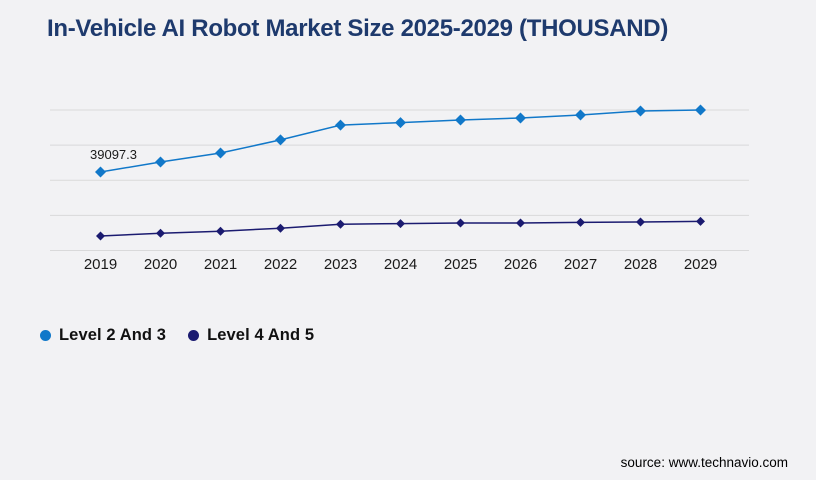 This screenshot has width=816, height=480. Describe the element at coordinates (640, 264) in the screenshot. I see `x-axis-label: 2028` at that location.